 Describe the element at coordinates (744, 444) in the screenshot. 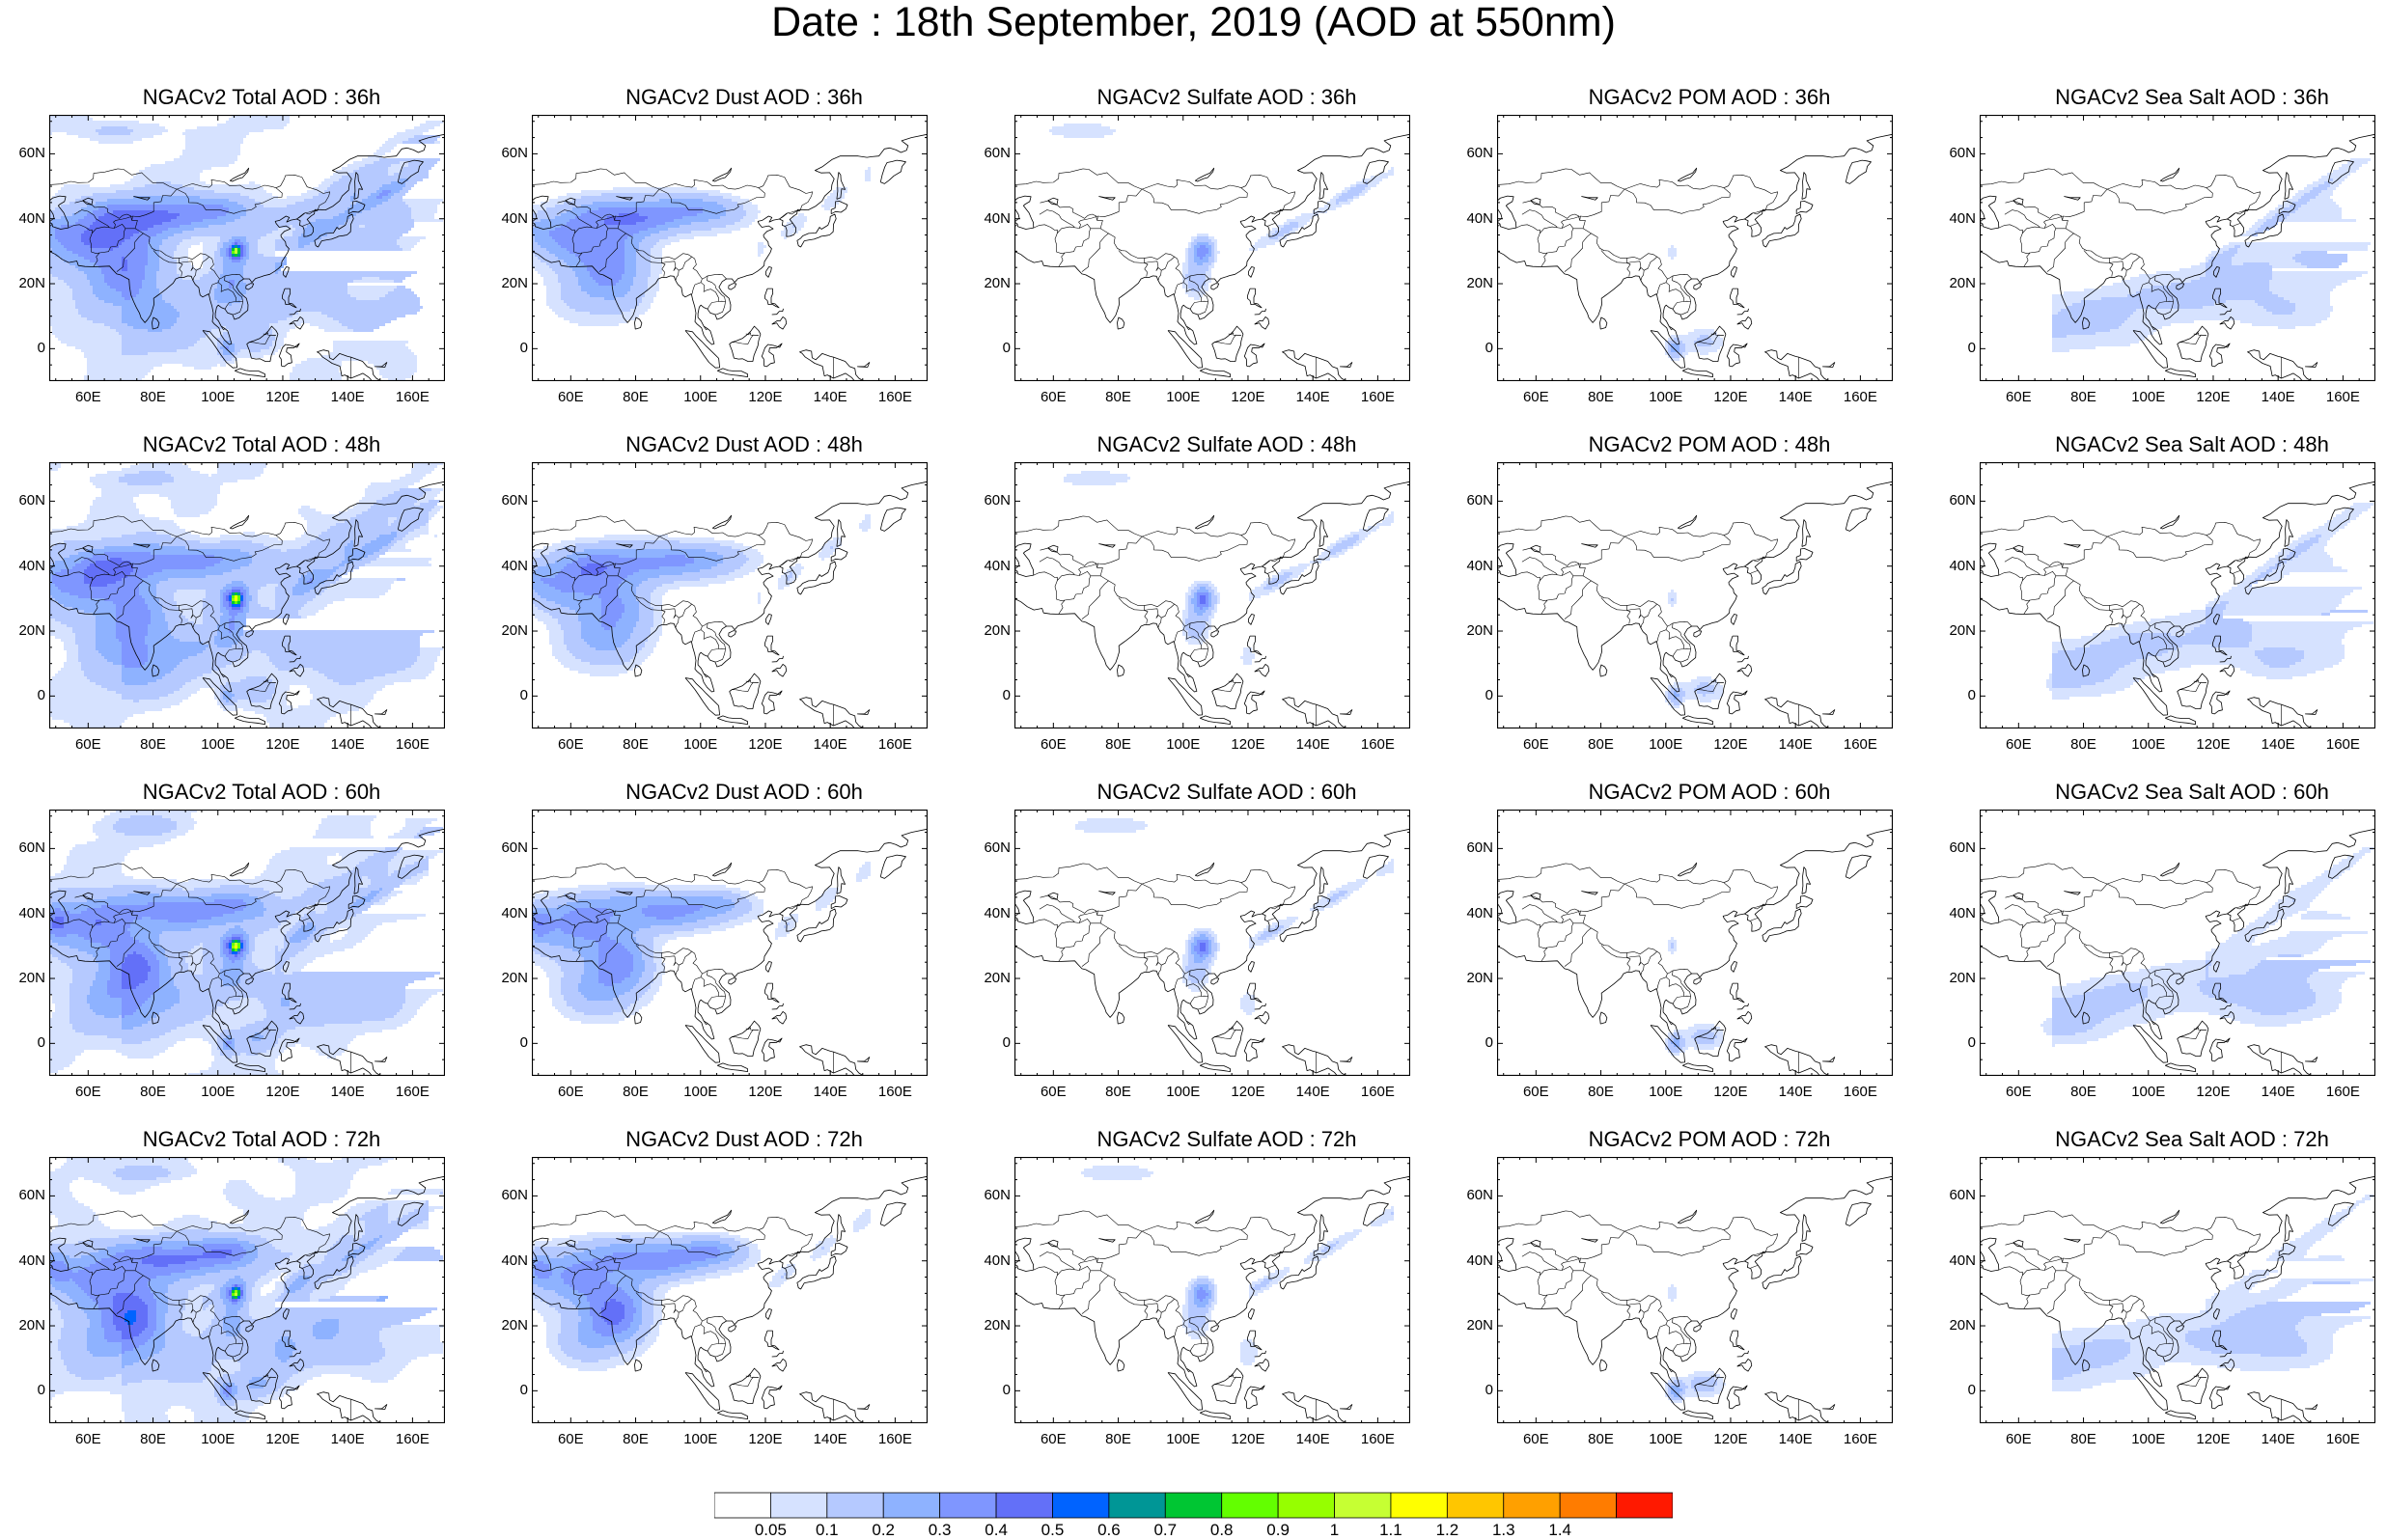

I see `panel-title: NGACv2 Dust AOD : 48h` at that location.